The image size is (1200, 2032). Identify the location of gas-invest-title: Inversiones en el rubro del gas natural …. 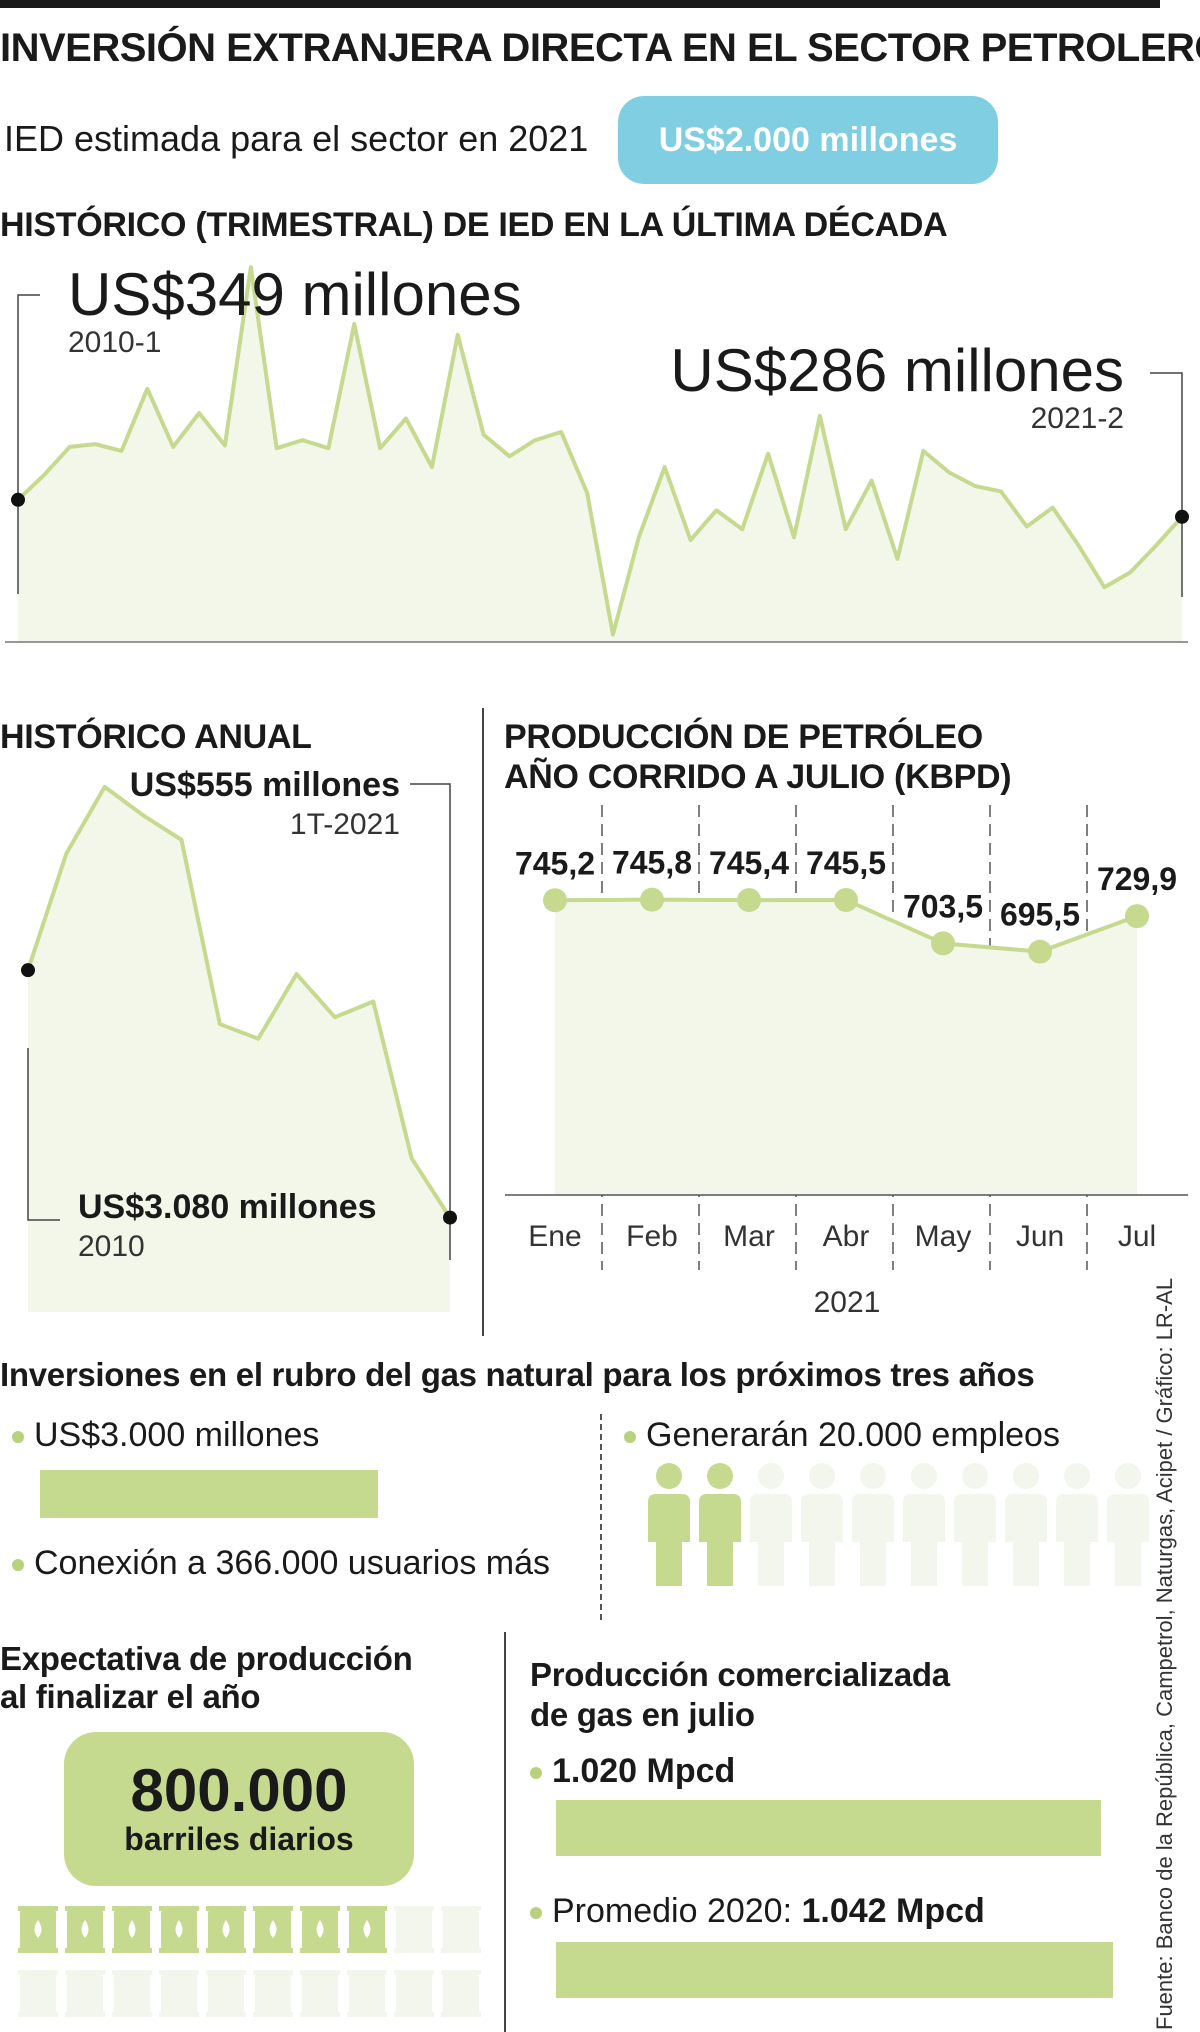
(517, 1374).